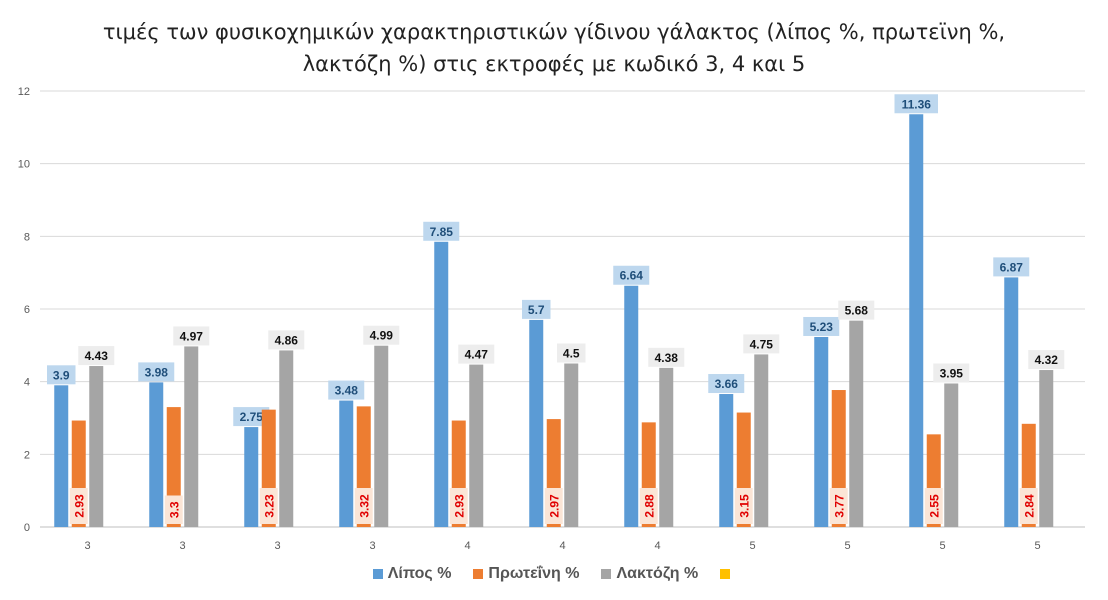 This screenshot has height=600, width=1108. I want to click on data-label-fat: 6.64, so click(632, 276).